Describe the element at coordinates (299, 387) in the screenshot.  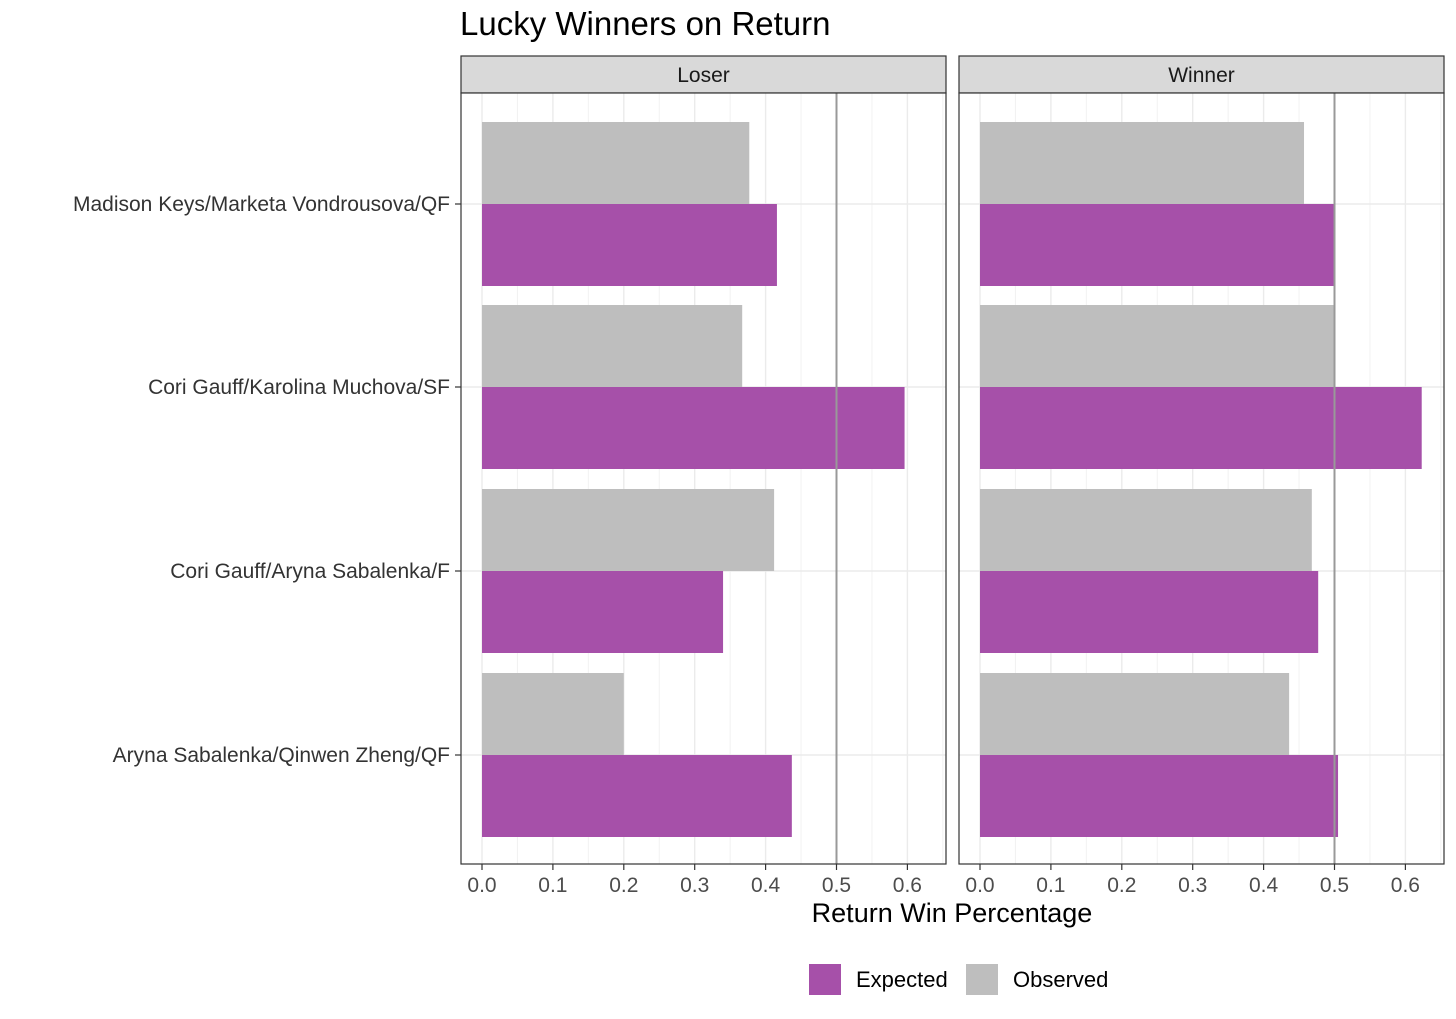
I see `category-label: Cori Gauff/Karolina Muchova/SF` at that location.